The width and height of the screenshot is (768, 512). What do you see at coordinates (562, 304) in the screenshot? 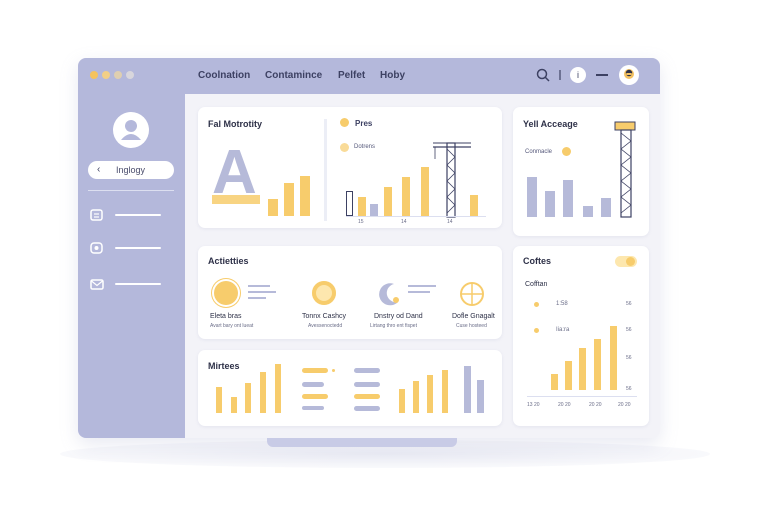
I see `legend-label: 1:58` at bounding box center [562, 304].